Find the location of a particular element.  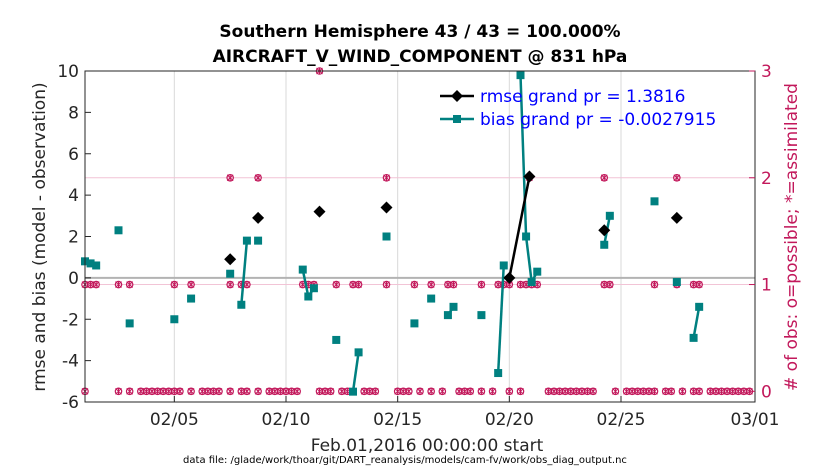

x-tick-label: 02/15 is located at coordinates (397, 420).